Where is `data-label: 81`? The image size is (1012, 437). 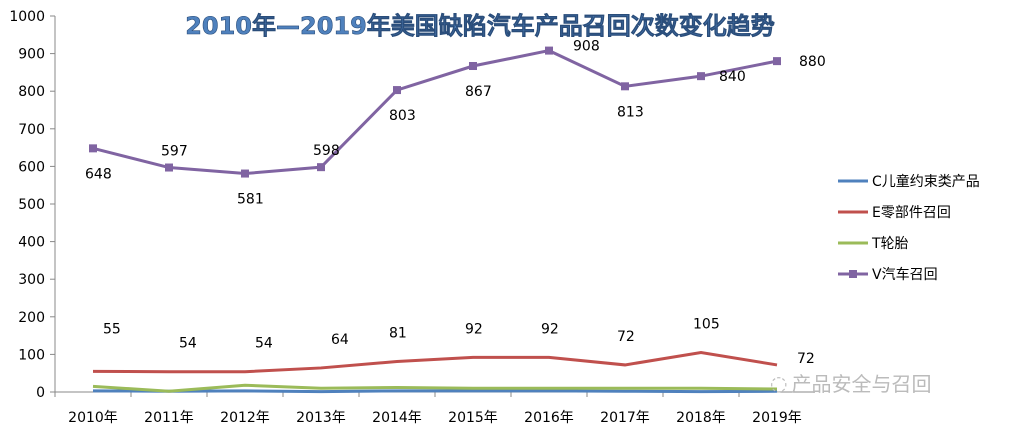
data-label: 81 is located at coordinates (398, 334).